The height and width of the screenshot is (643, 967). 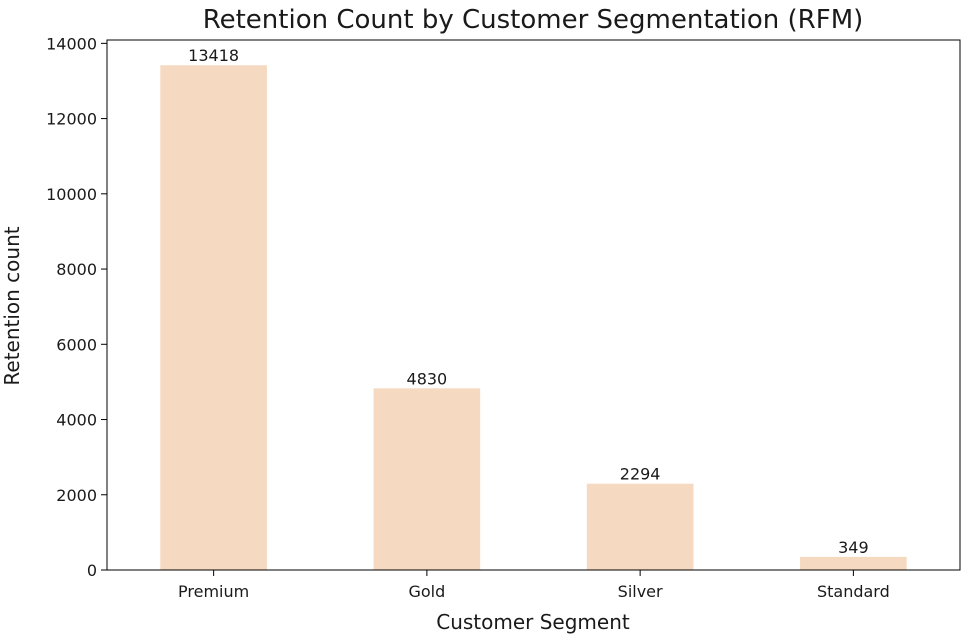 What do you see at coordinates (76, 269) in the screenshot?
I see `y-tick-label: 8000` at bounding box center [76, 269].